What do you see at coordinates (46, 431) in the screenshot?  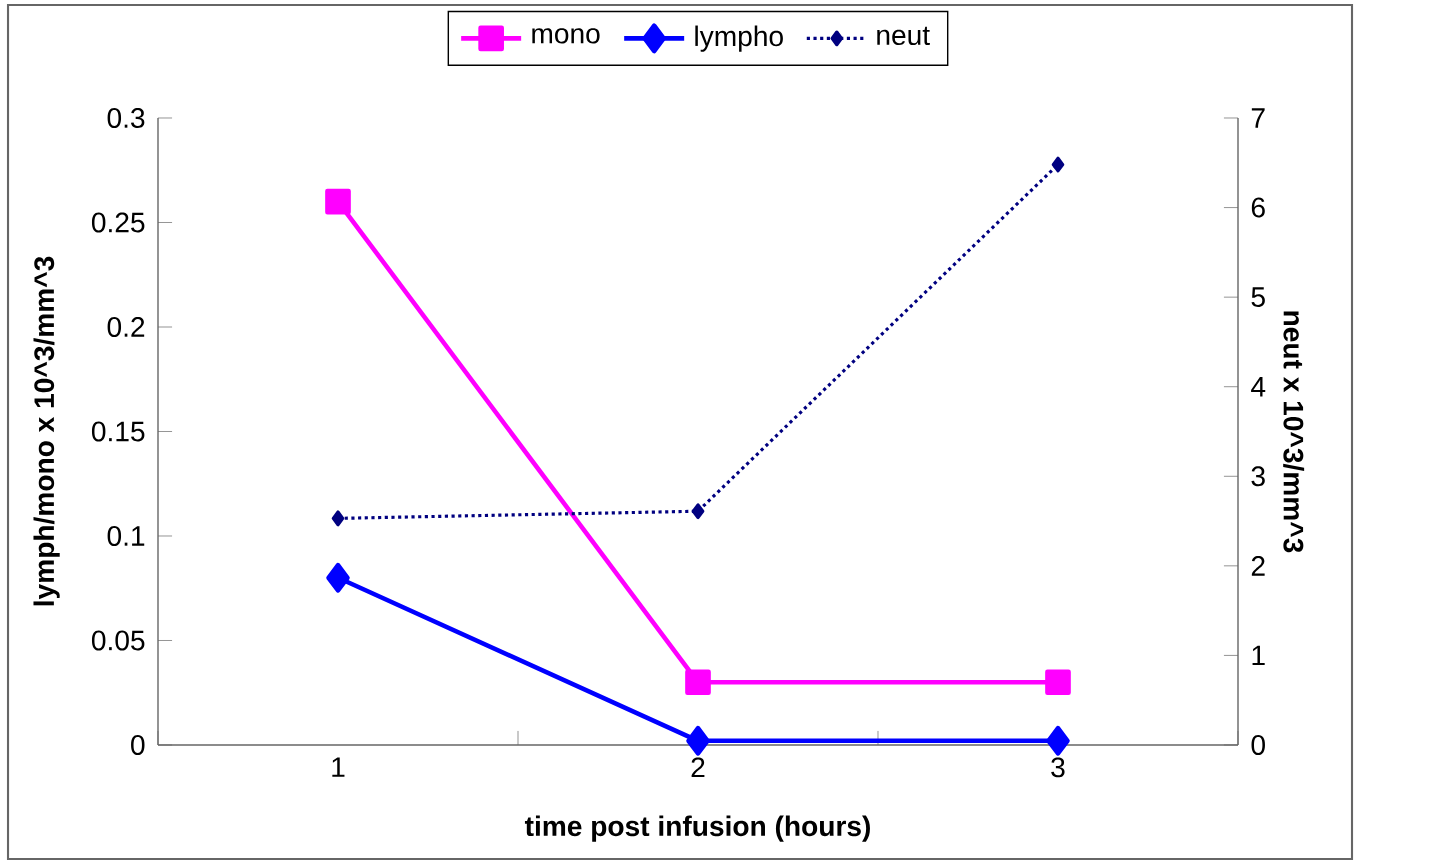 I see `y-axis-title: lymph/mono x 10^3/mm^3` at bounding box center [46, 431].